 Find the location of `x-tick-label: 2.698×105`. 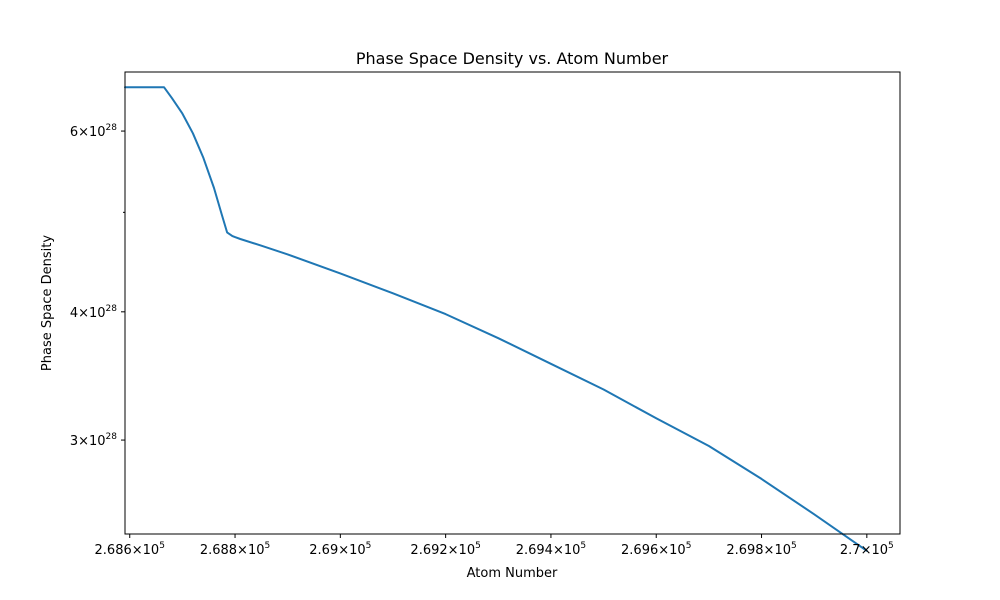

x-tick-label: 2.698×105 is located at coordinates (761, 549).